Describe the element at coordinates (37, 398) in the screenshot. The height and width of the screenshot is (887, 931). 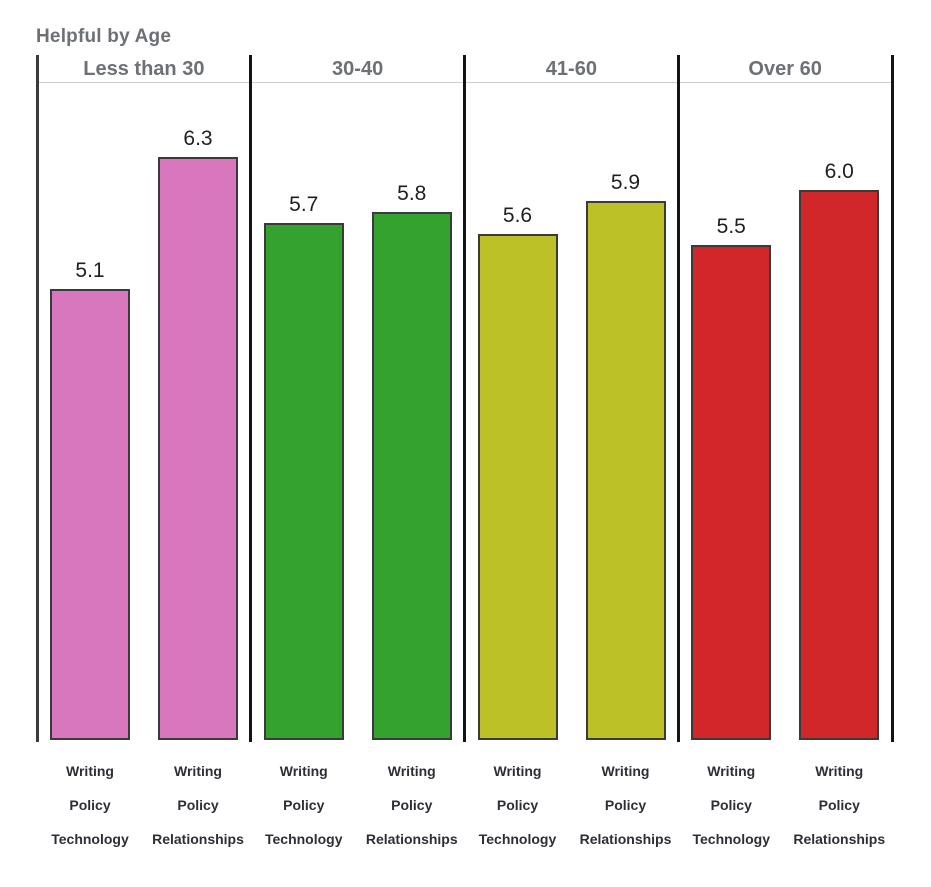
I see `left-edge-line` at that location.